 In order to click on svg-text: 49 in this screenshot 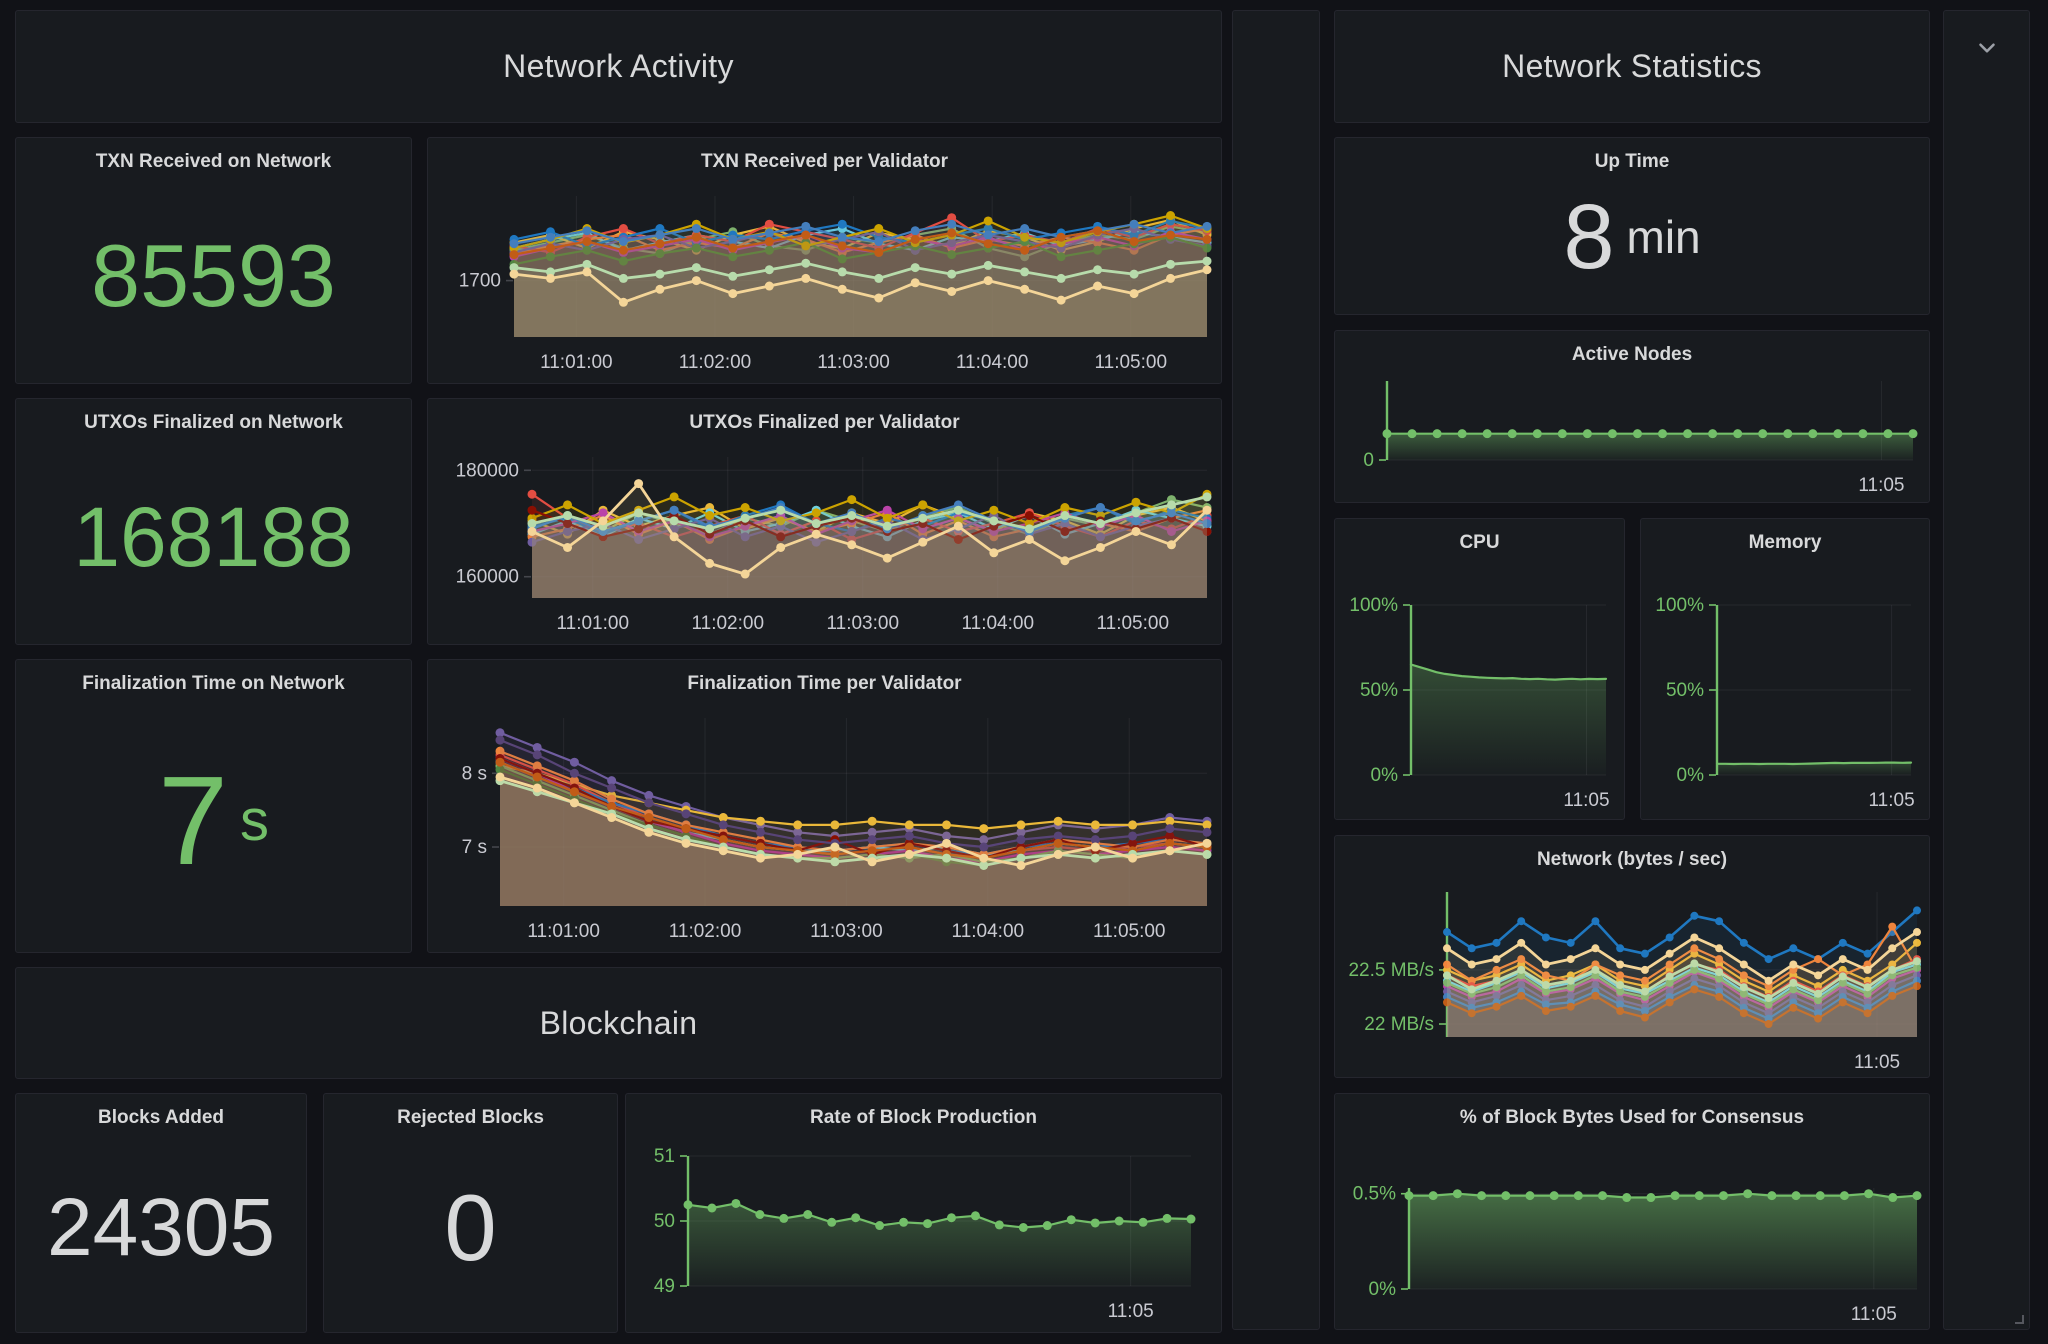, I will do `click(664, 1286)`.